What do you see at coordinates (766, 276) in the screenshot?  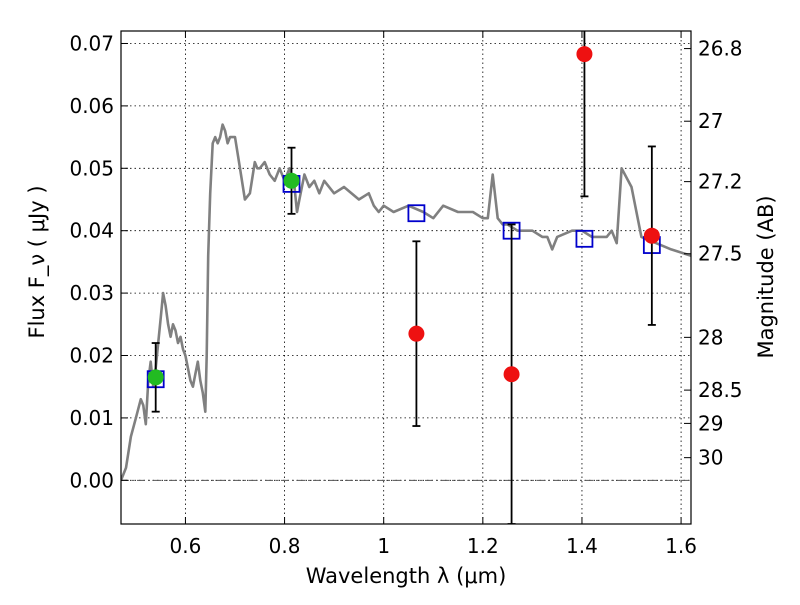 I see `y2-axis-label: Magnitude (AB)` at bounding box center [766, 276].